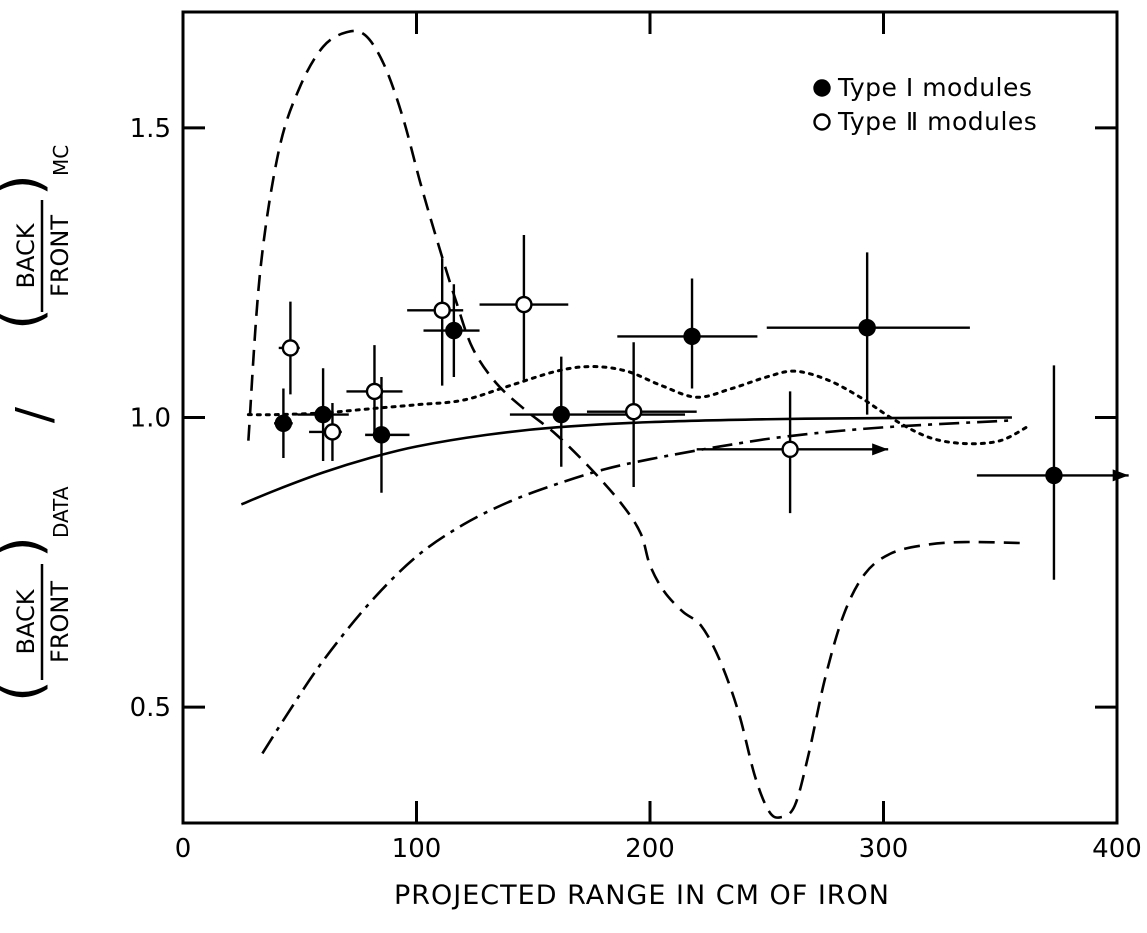  I want to click on ylabel-mc-denominator: FRONT, so click(60, 256).